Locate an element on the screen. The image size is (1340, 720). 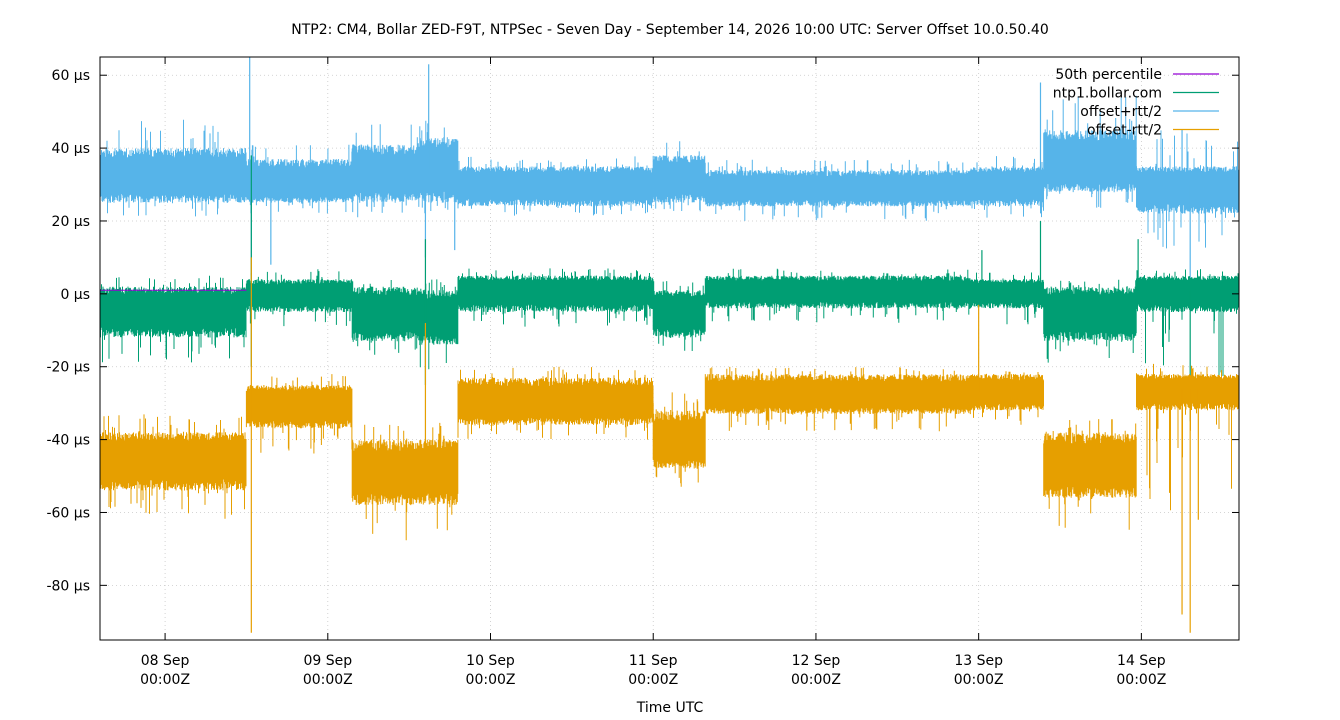
y-tick-label: 60 µs is located at coordinates (71, 76).